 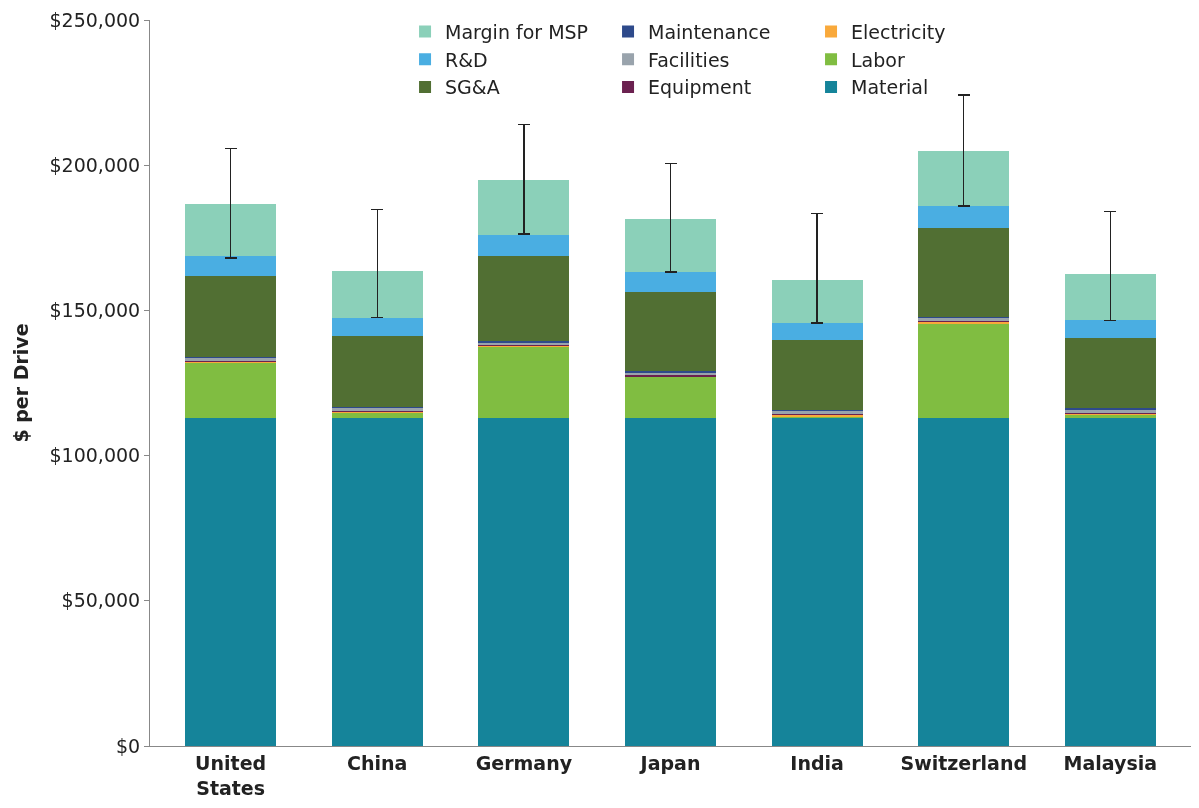 What do you see at coordinates (128, 745) in the screenshot?
I see `y-tick-label: $0` at bounding box center [128, 745].